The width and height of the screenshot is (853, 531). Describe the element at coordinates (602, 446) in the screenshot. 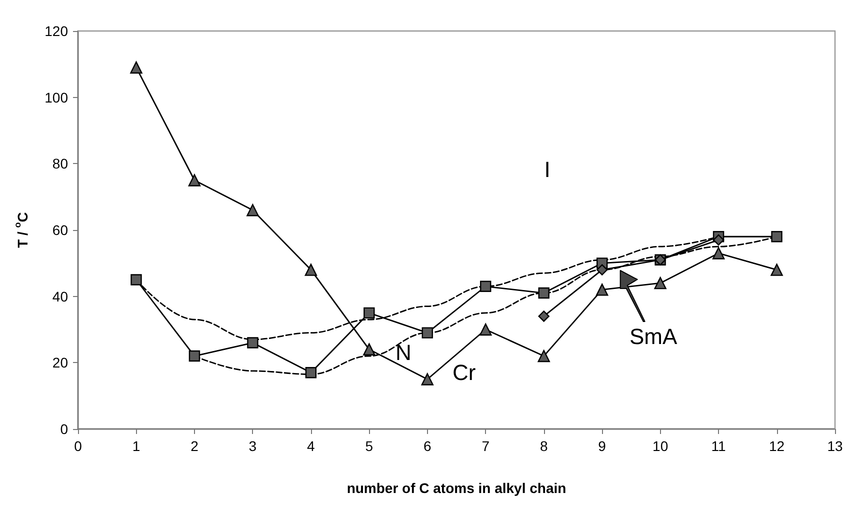

I see `x-tick-label: 9` at that location.